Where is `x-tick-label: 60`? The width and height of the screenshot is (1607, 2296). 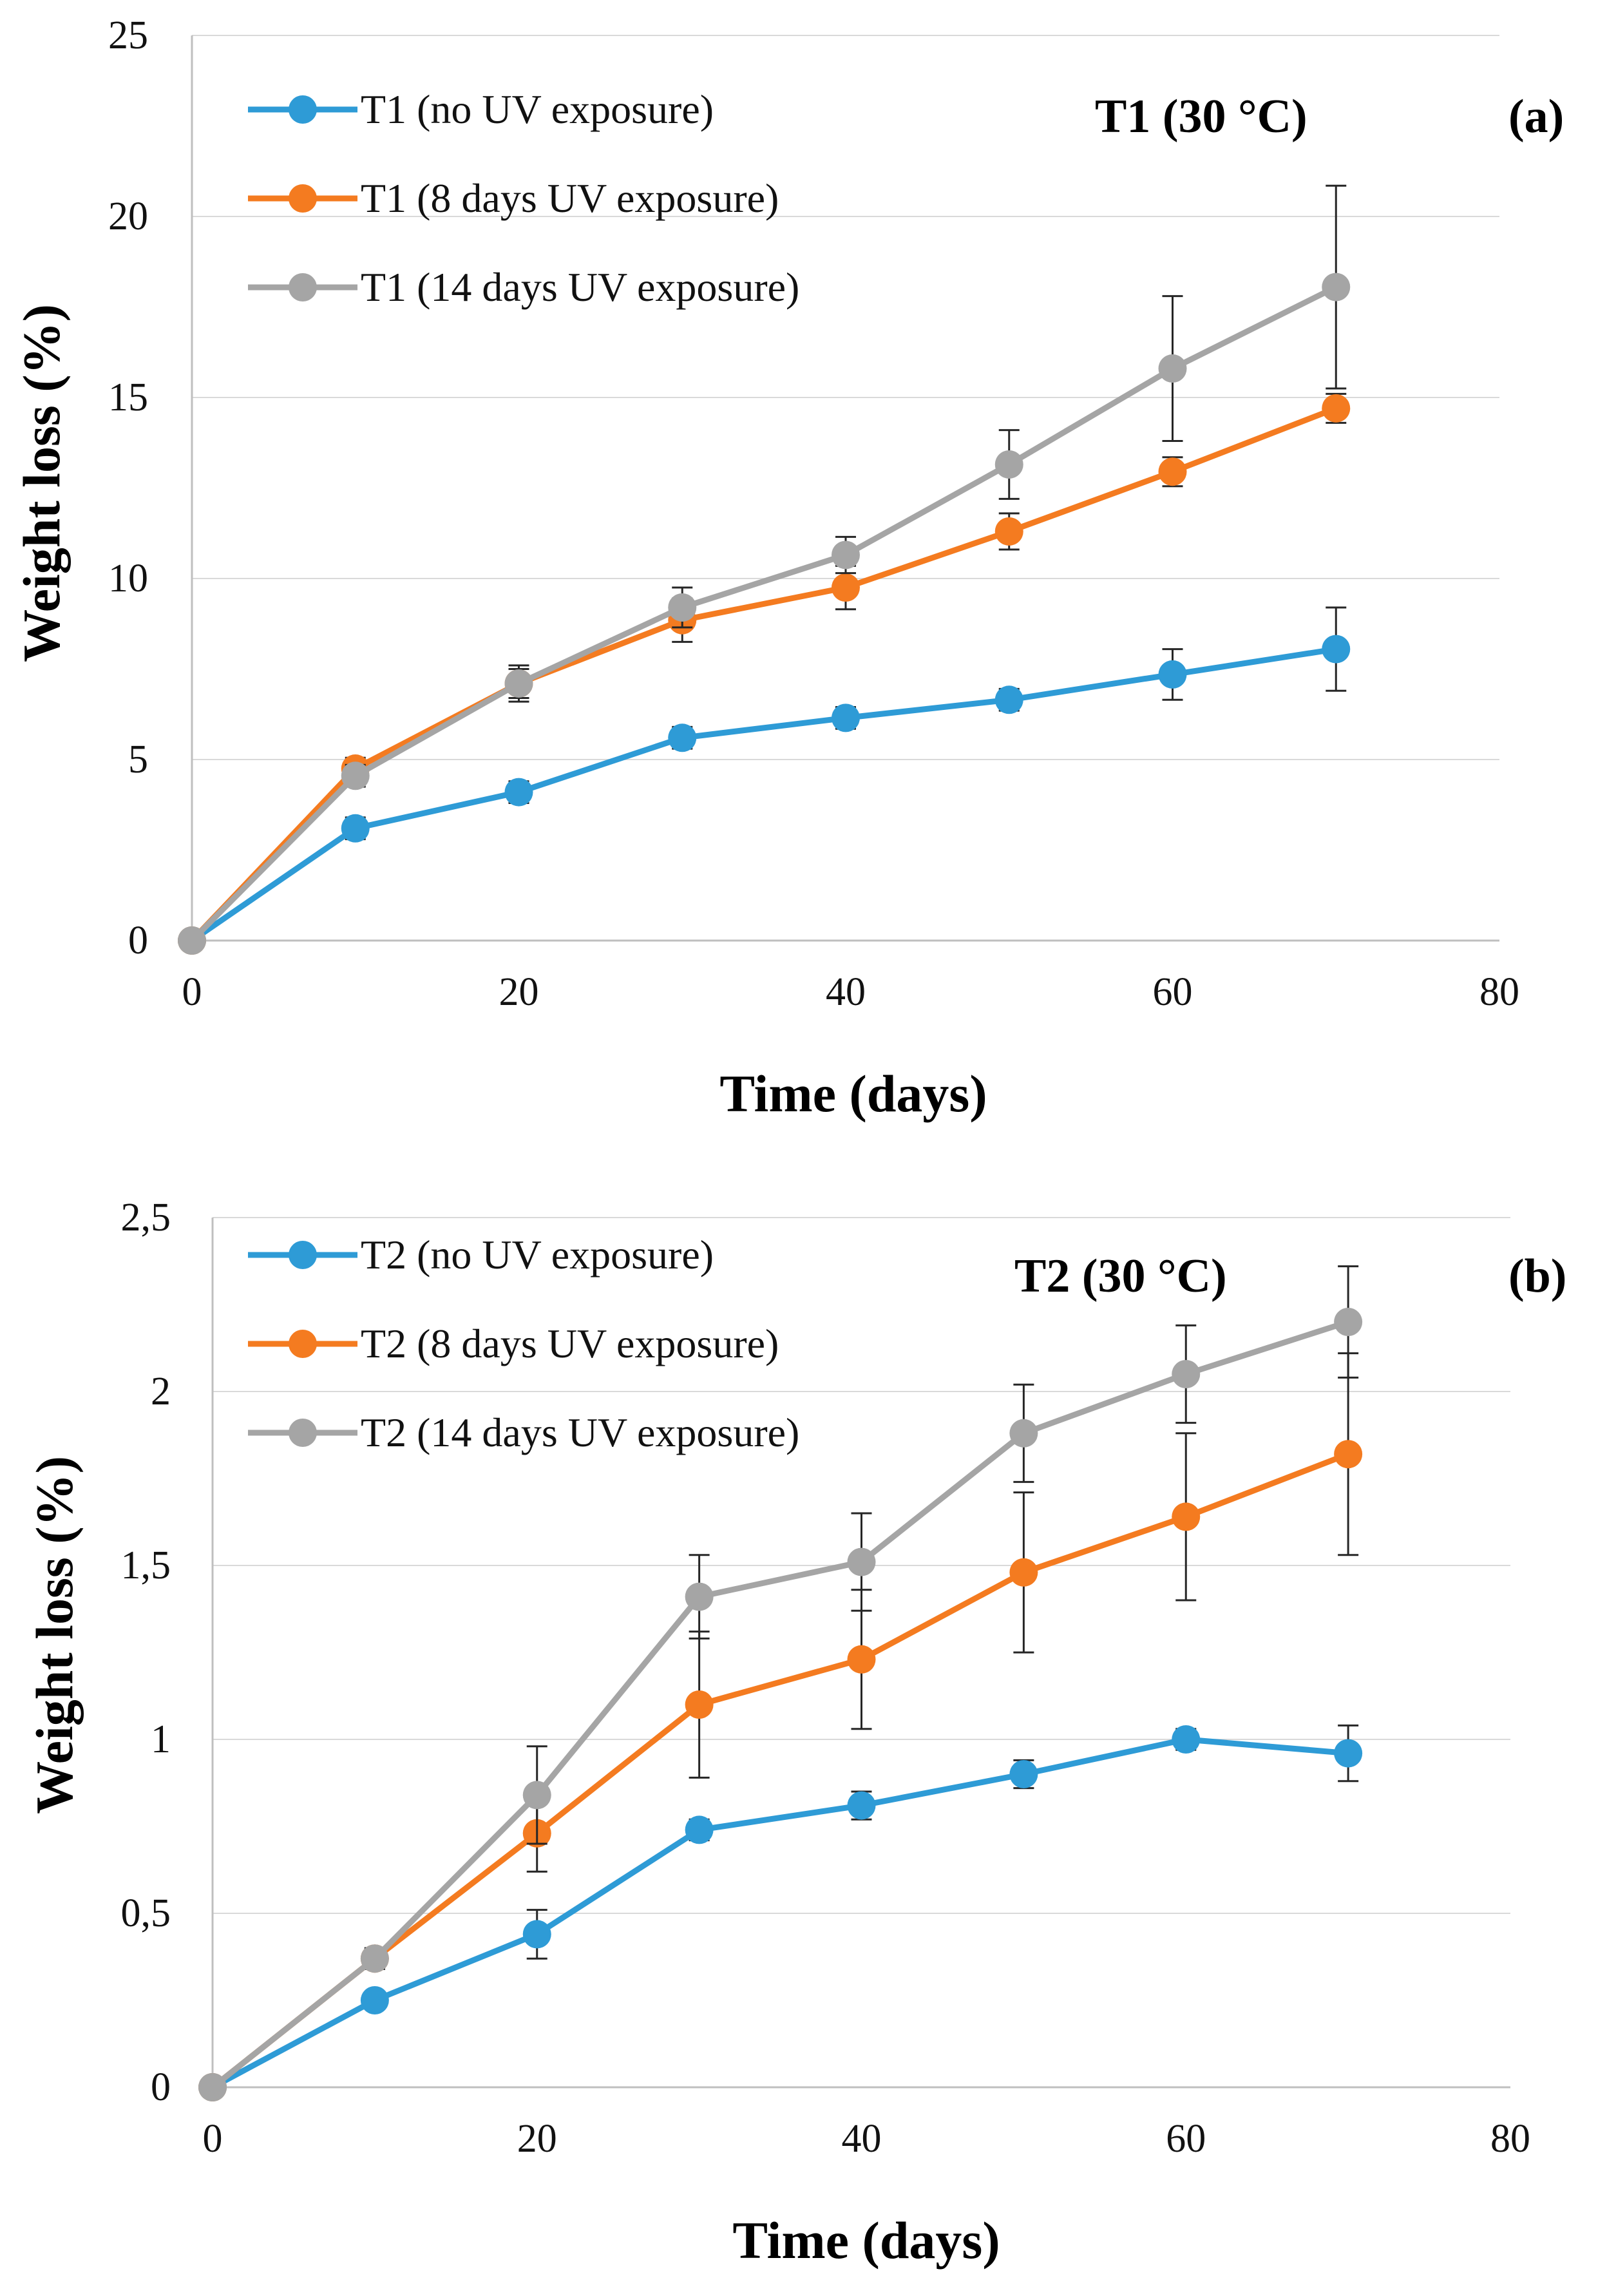
x-tick-label: 60 is located at coordinates (1173, 992).